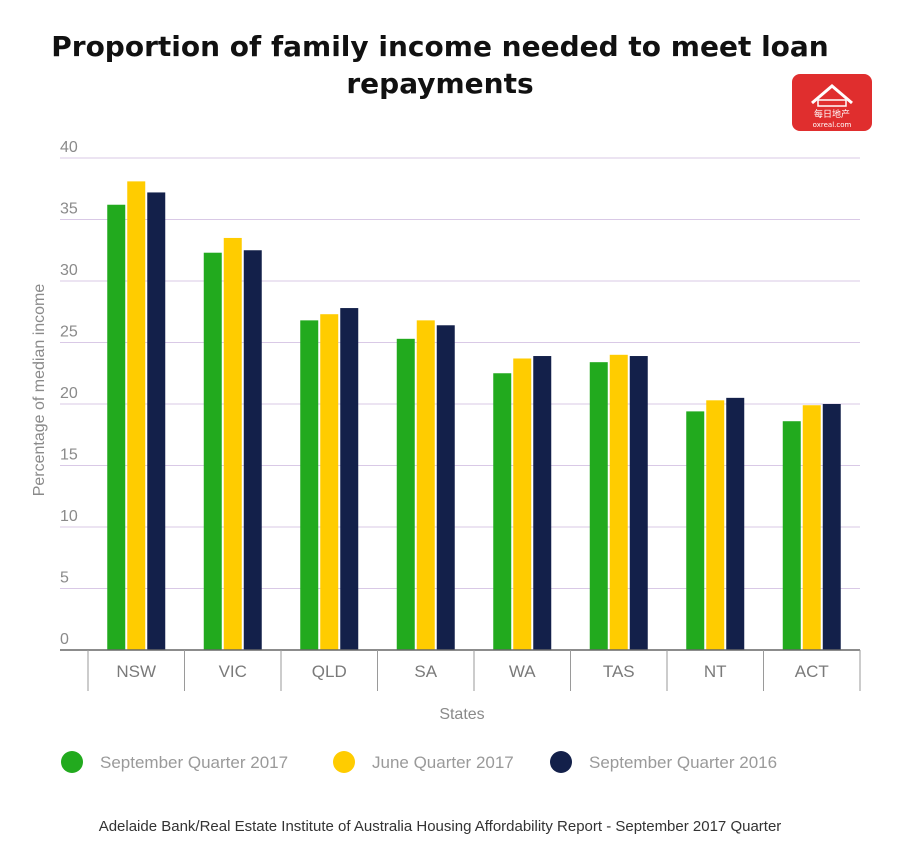 This screenshot has width=901, height=858. Describe the element at coordinates (64, 578) in the screenshot. I see `y-tick-label: 5` at that location.